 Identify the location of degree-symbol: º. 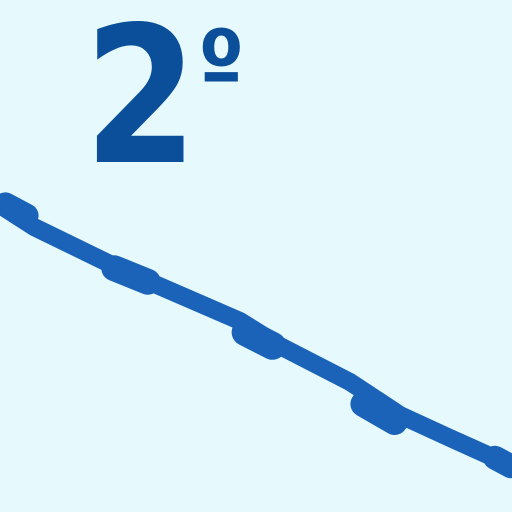
(221, 66).